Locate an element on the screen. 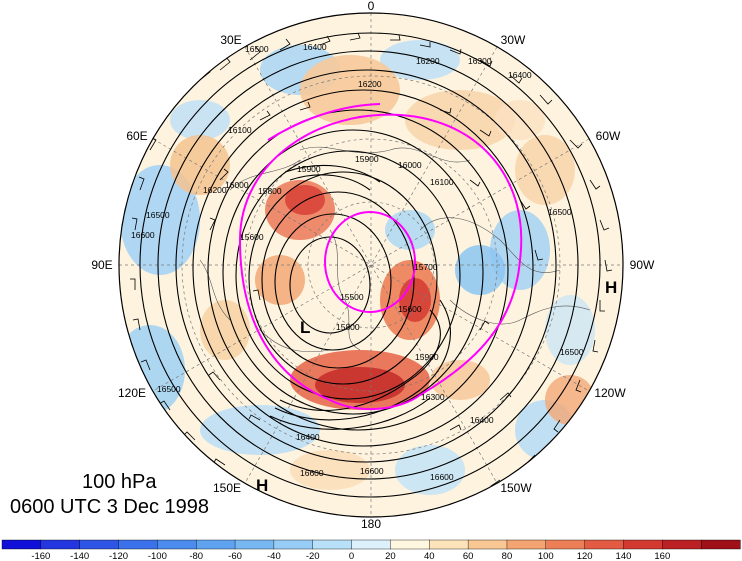 The width and height of the screenshot is (742, 561). color-bar-tick-label: -100 is located at coordinates (157, 556).